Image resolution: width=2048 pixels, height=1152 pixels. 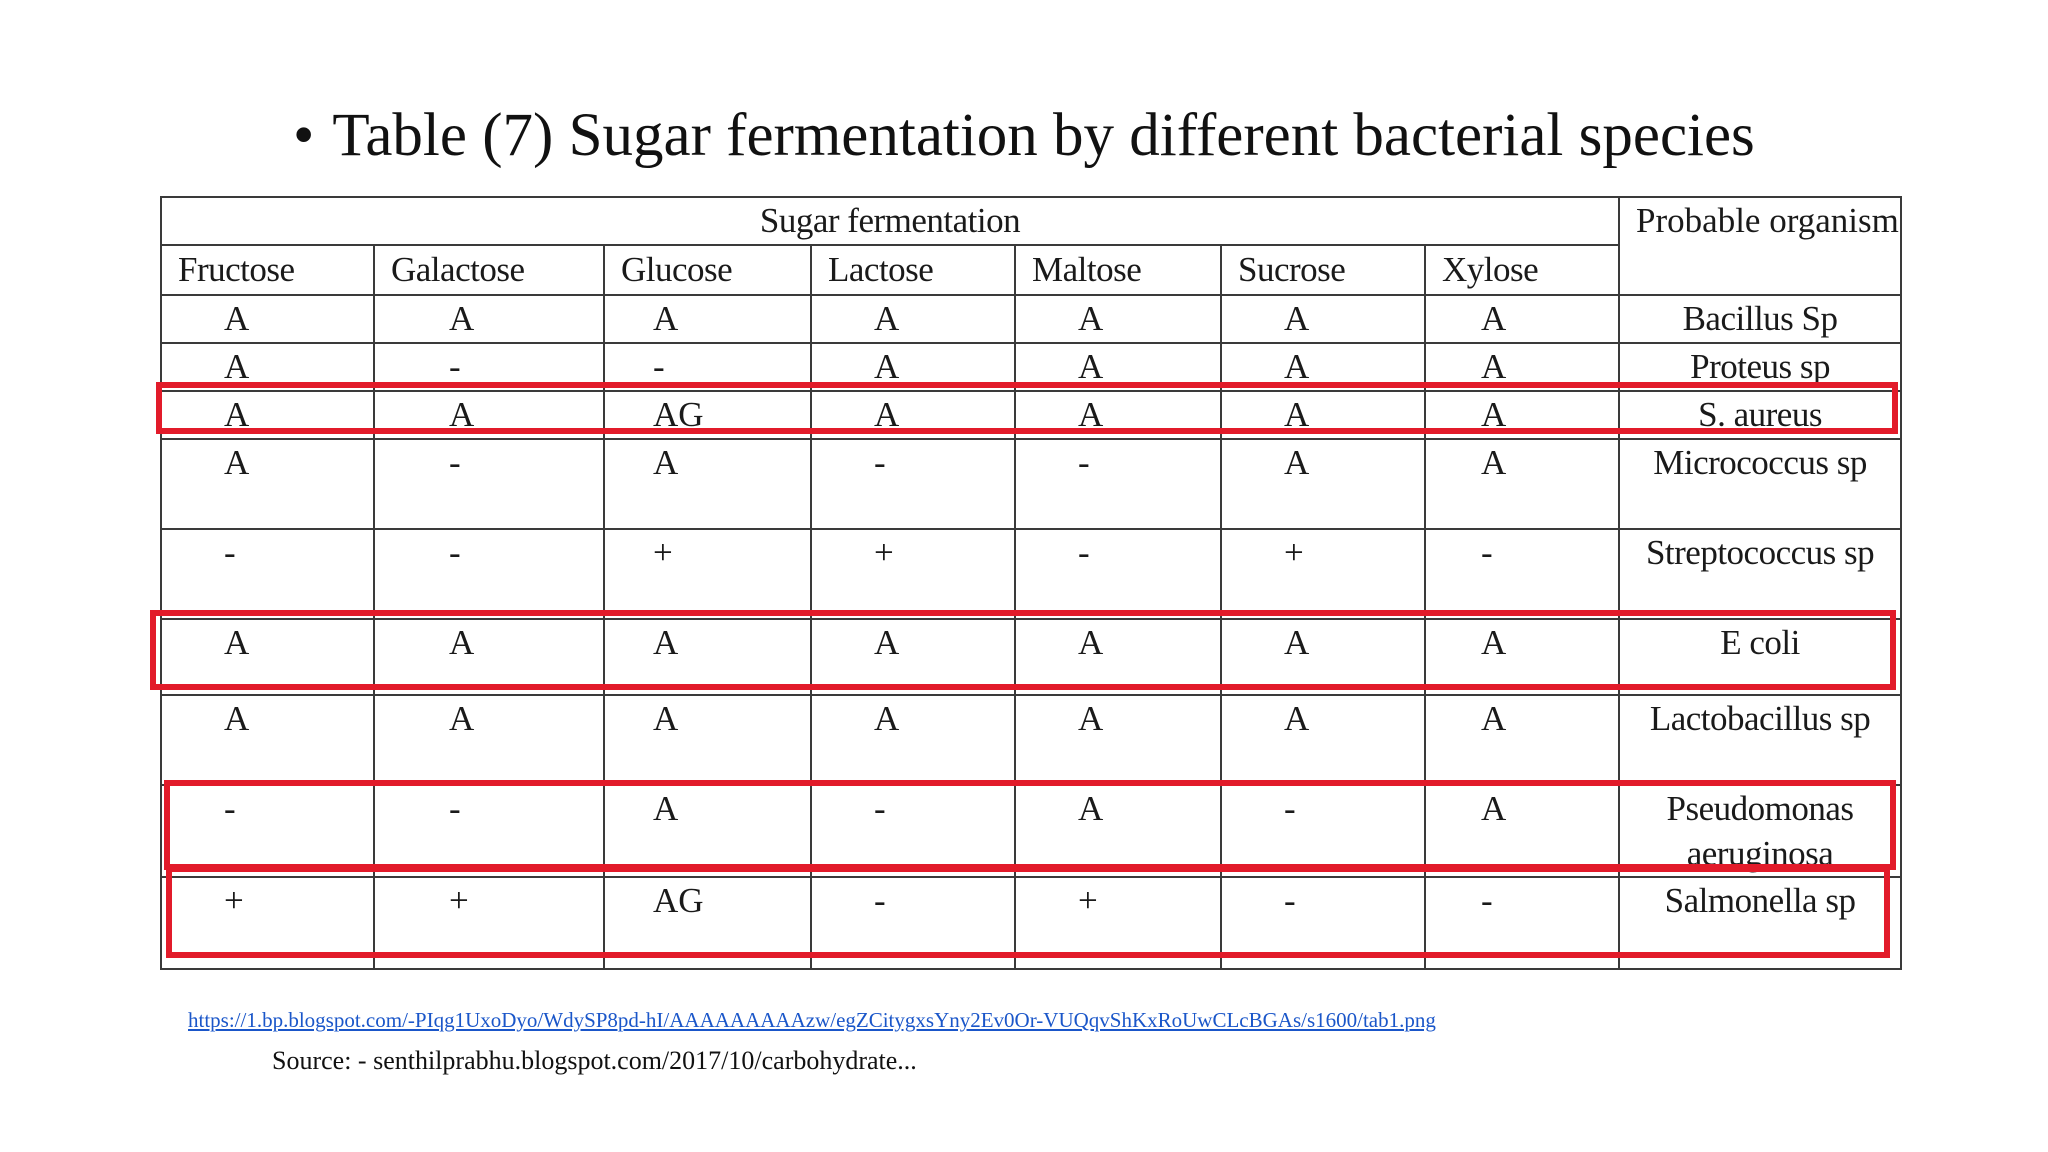 What do you see at coordinates (1760, 657) in the screenshot?
I see `organism-cell: E coli` at bounding box center [1760, 657].